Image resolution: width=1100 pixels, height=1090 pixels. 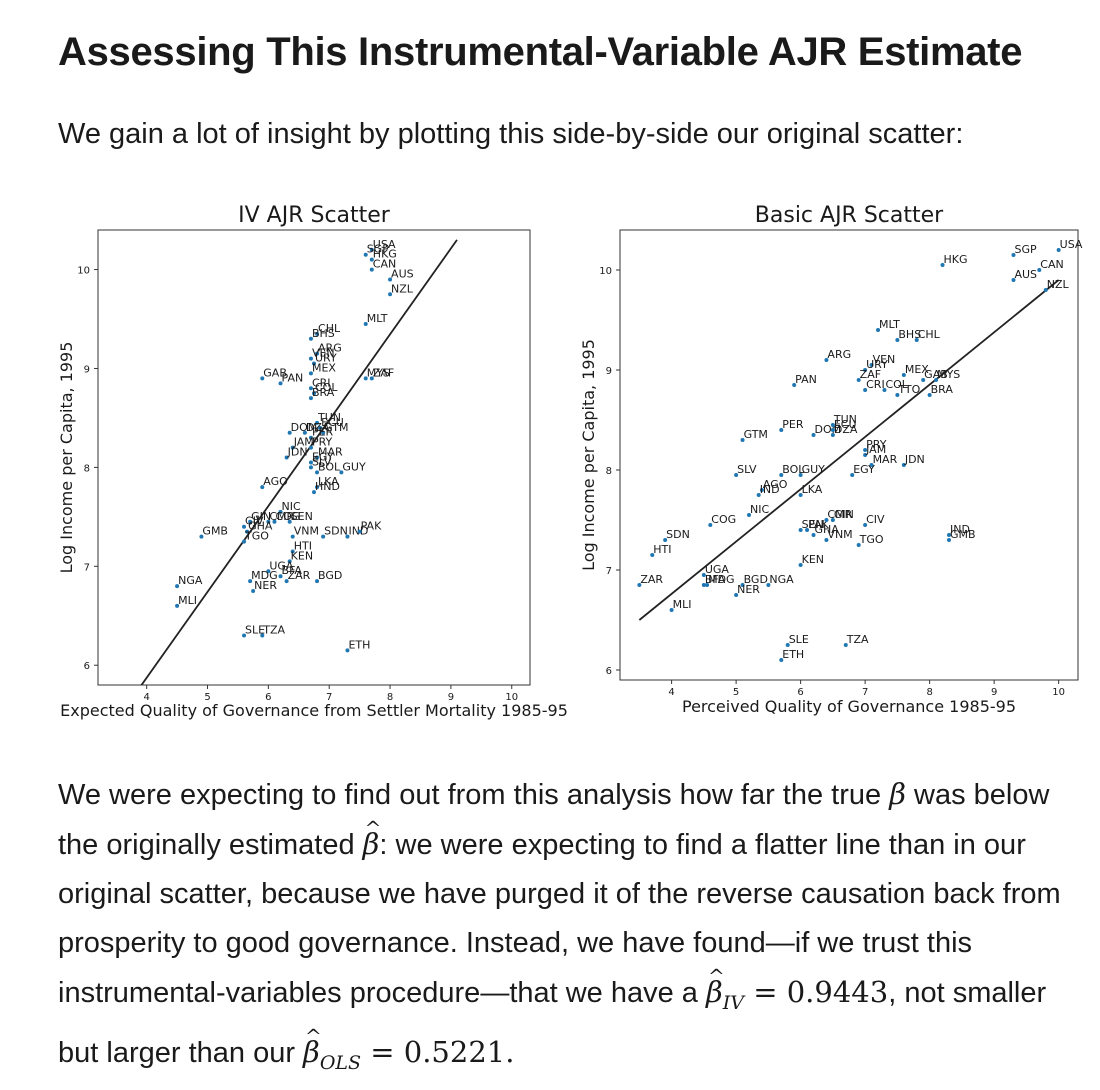 I want to click on iv-point-label: DOM, so click(x=304, y=427).